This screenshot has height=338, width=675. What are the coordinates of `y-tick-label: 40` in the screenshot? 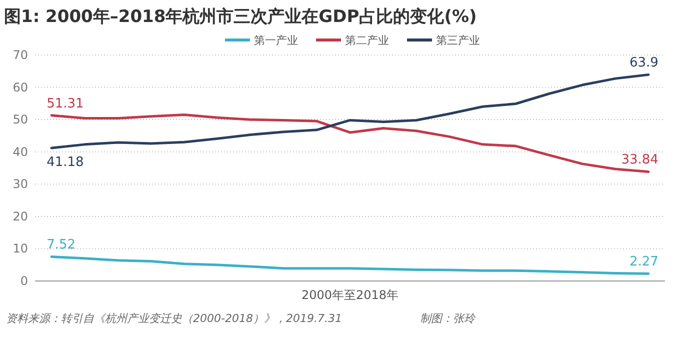 It's located at (20, 151).